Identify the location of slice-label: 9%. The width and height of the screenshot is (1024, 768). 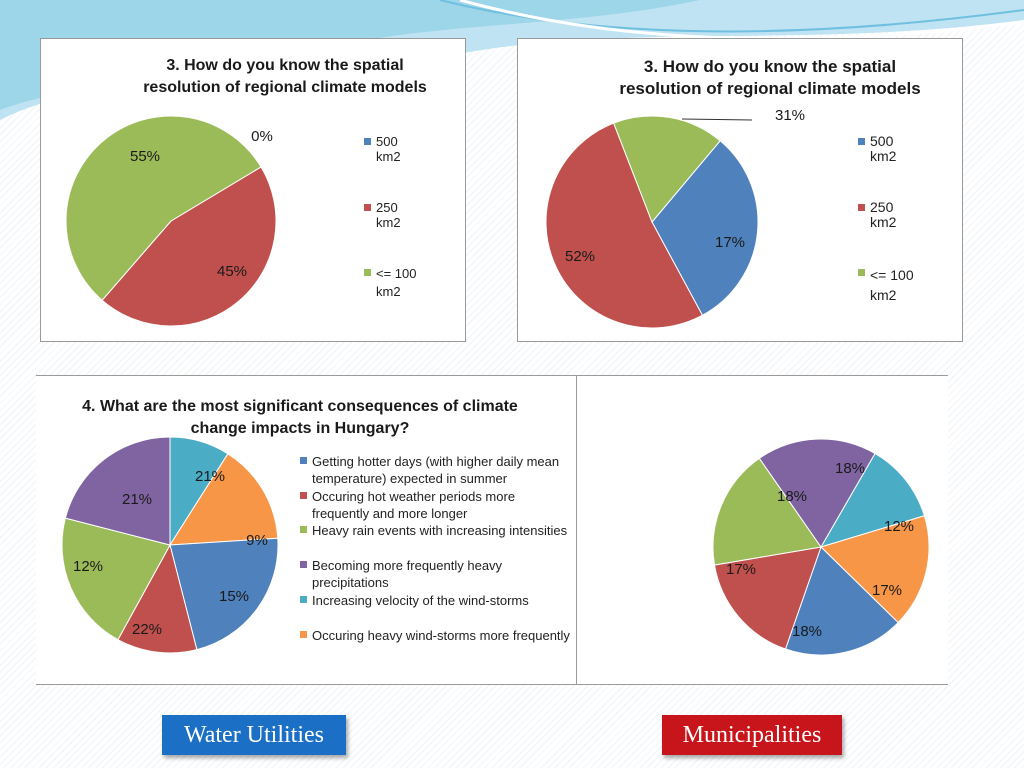
(257, 540).